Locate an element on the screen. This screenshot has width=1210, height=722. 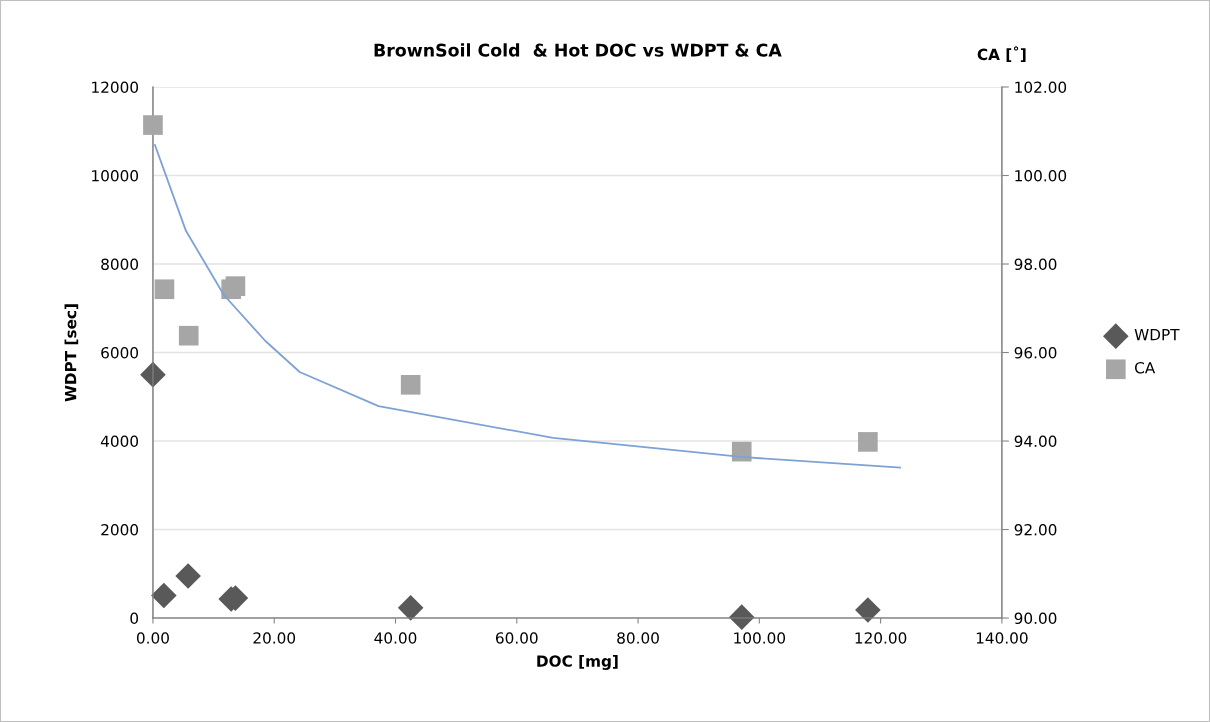
y-tick-label: 12000 is located at coordinates (115, 87).